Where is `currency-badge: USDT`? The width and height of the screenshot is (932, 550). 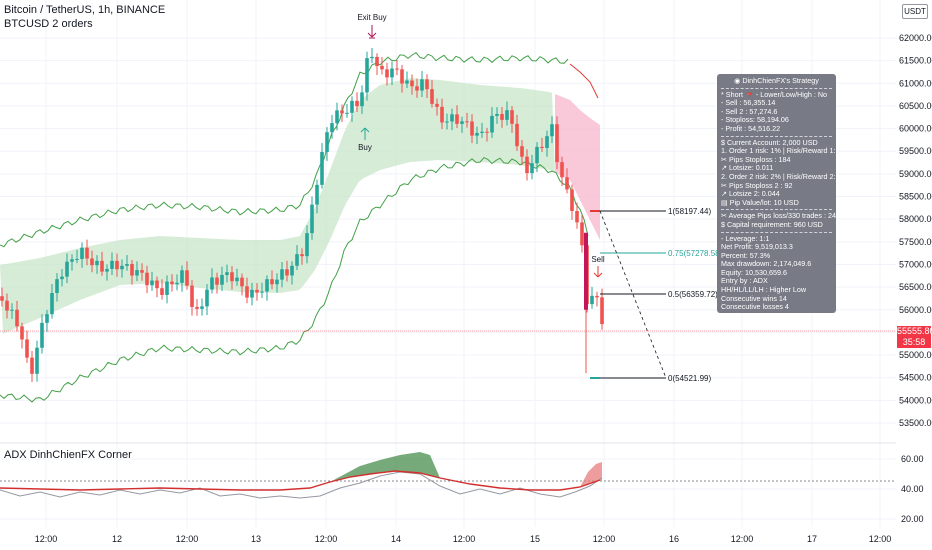
currency-badge: USDT is located at coordinates (915, 11).